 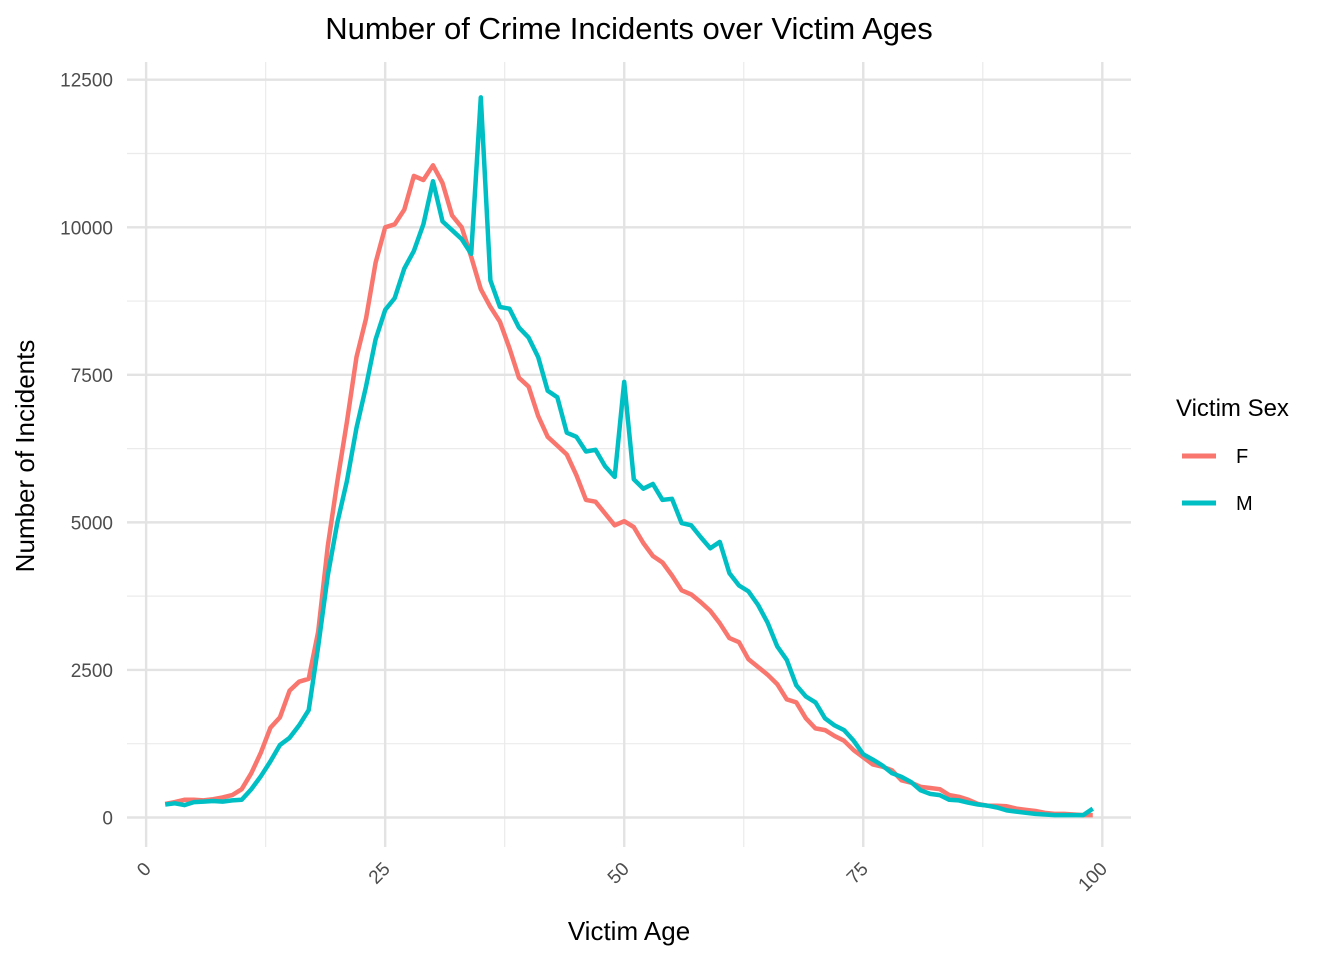 I want to click on y-tick-label: 12500, so click(x=86, y=81).